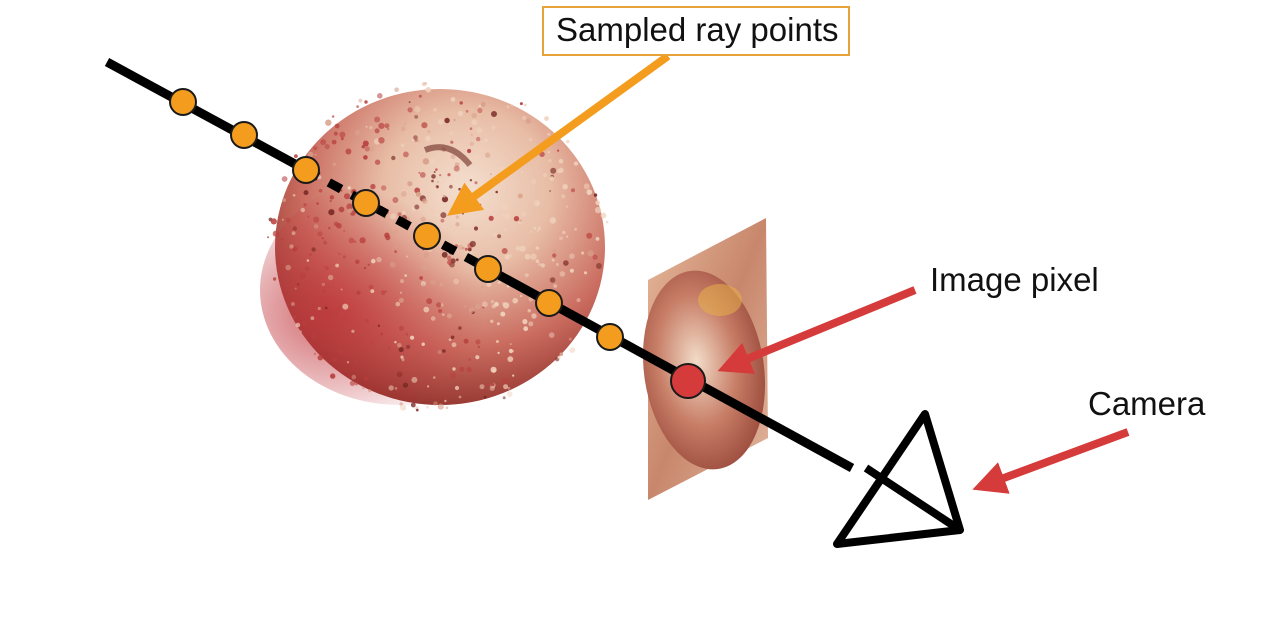 This screenshot has width=1278, height=635. Describe the element at coordinates (705, 359) in the screenshot. I see `image-plane` at that location.